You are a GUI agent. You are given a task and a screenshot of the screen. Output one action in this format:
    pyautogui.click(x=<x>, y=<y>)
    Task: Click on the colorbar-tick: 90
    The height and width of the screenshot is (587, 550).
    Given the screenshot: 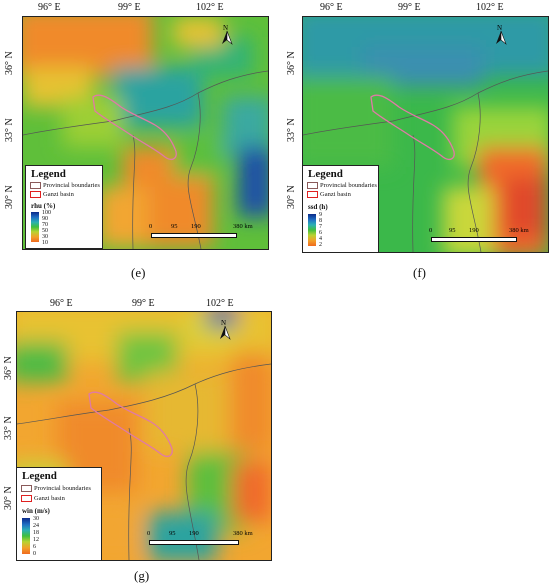 What is the action you would take?
    pyautogui.click(x=45, y=219)
    